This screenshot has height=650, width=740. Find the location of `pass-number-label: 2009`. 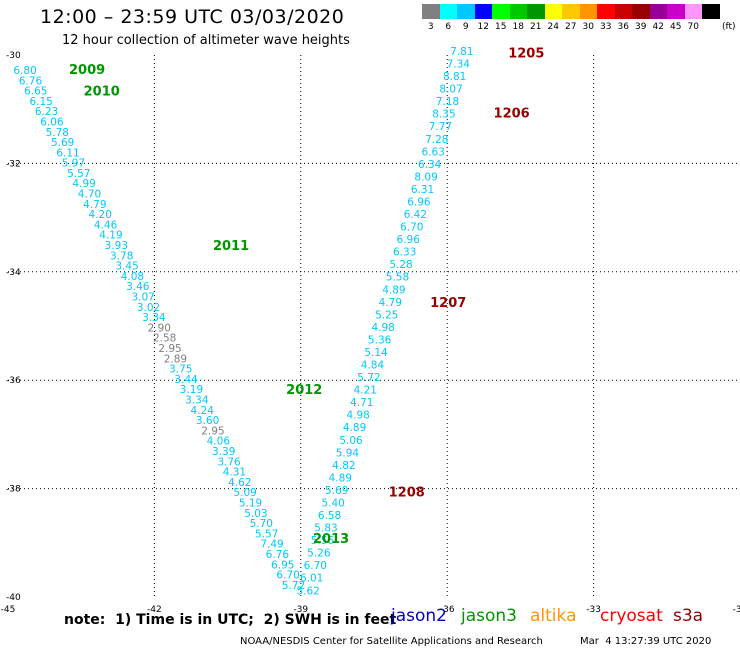

pass-number-label: 2009 is located at coordinates (87, 70).